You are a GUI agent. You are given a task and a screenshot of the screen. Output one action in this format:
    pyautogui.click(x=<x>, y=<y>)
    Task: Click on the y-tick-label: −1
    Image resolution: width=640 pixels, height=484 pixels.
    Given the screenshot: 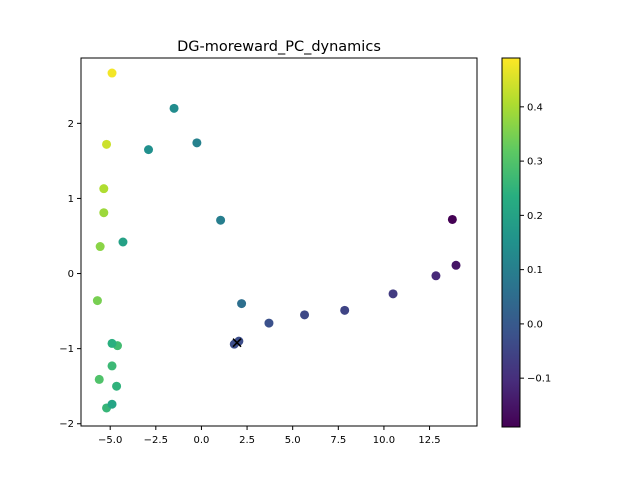 What is the action you would take?
    pyautogui.click(x=66, y=349)
    